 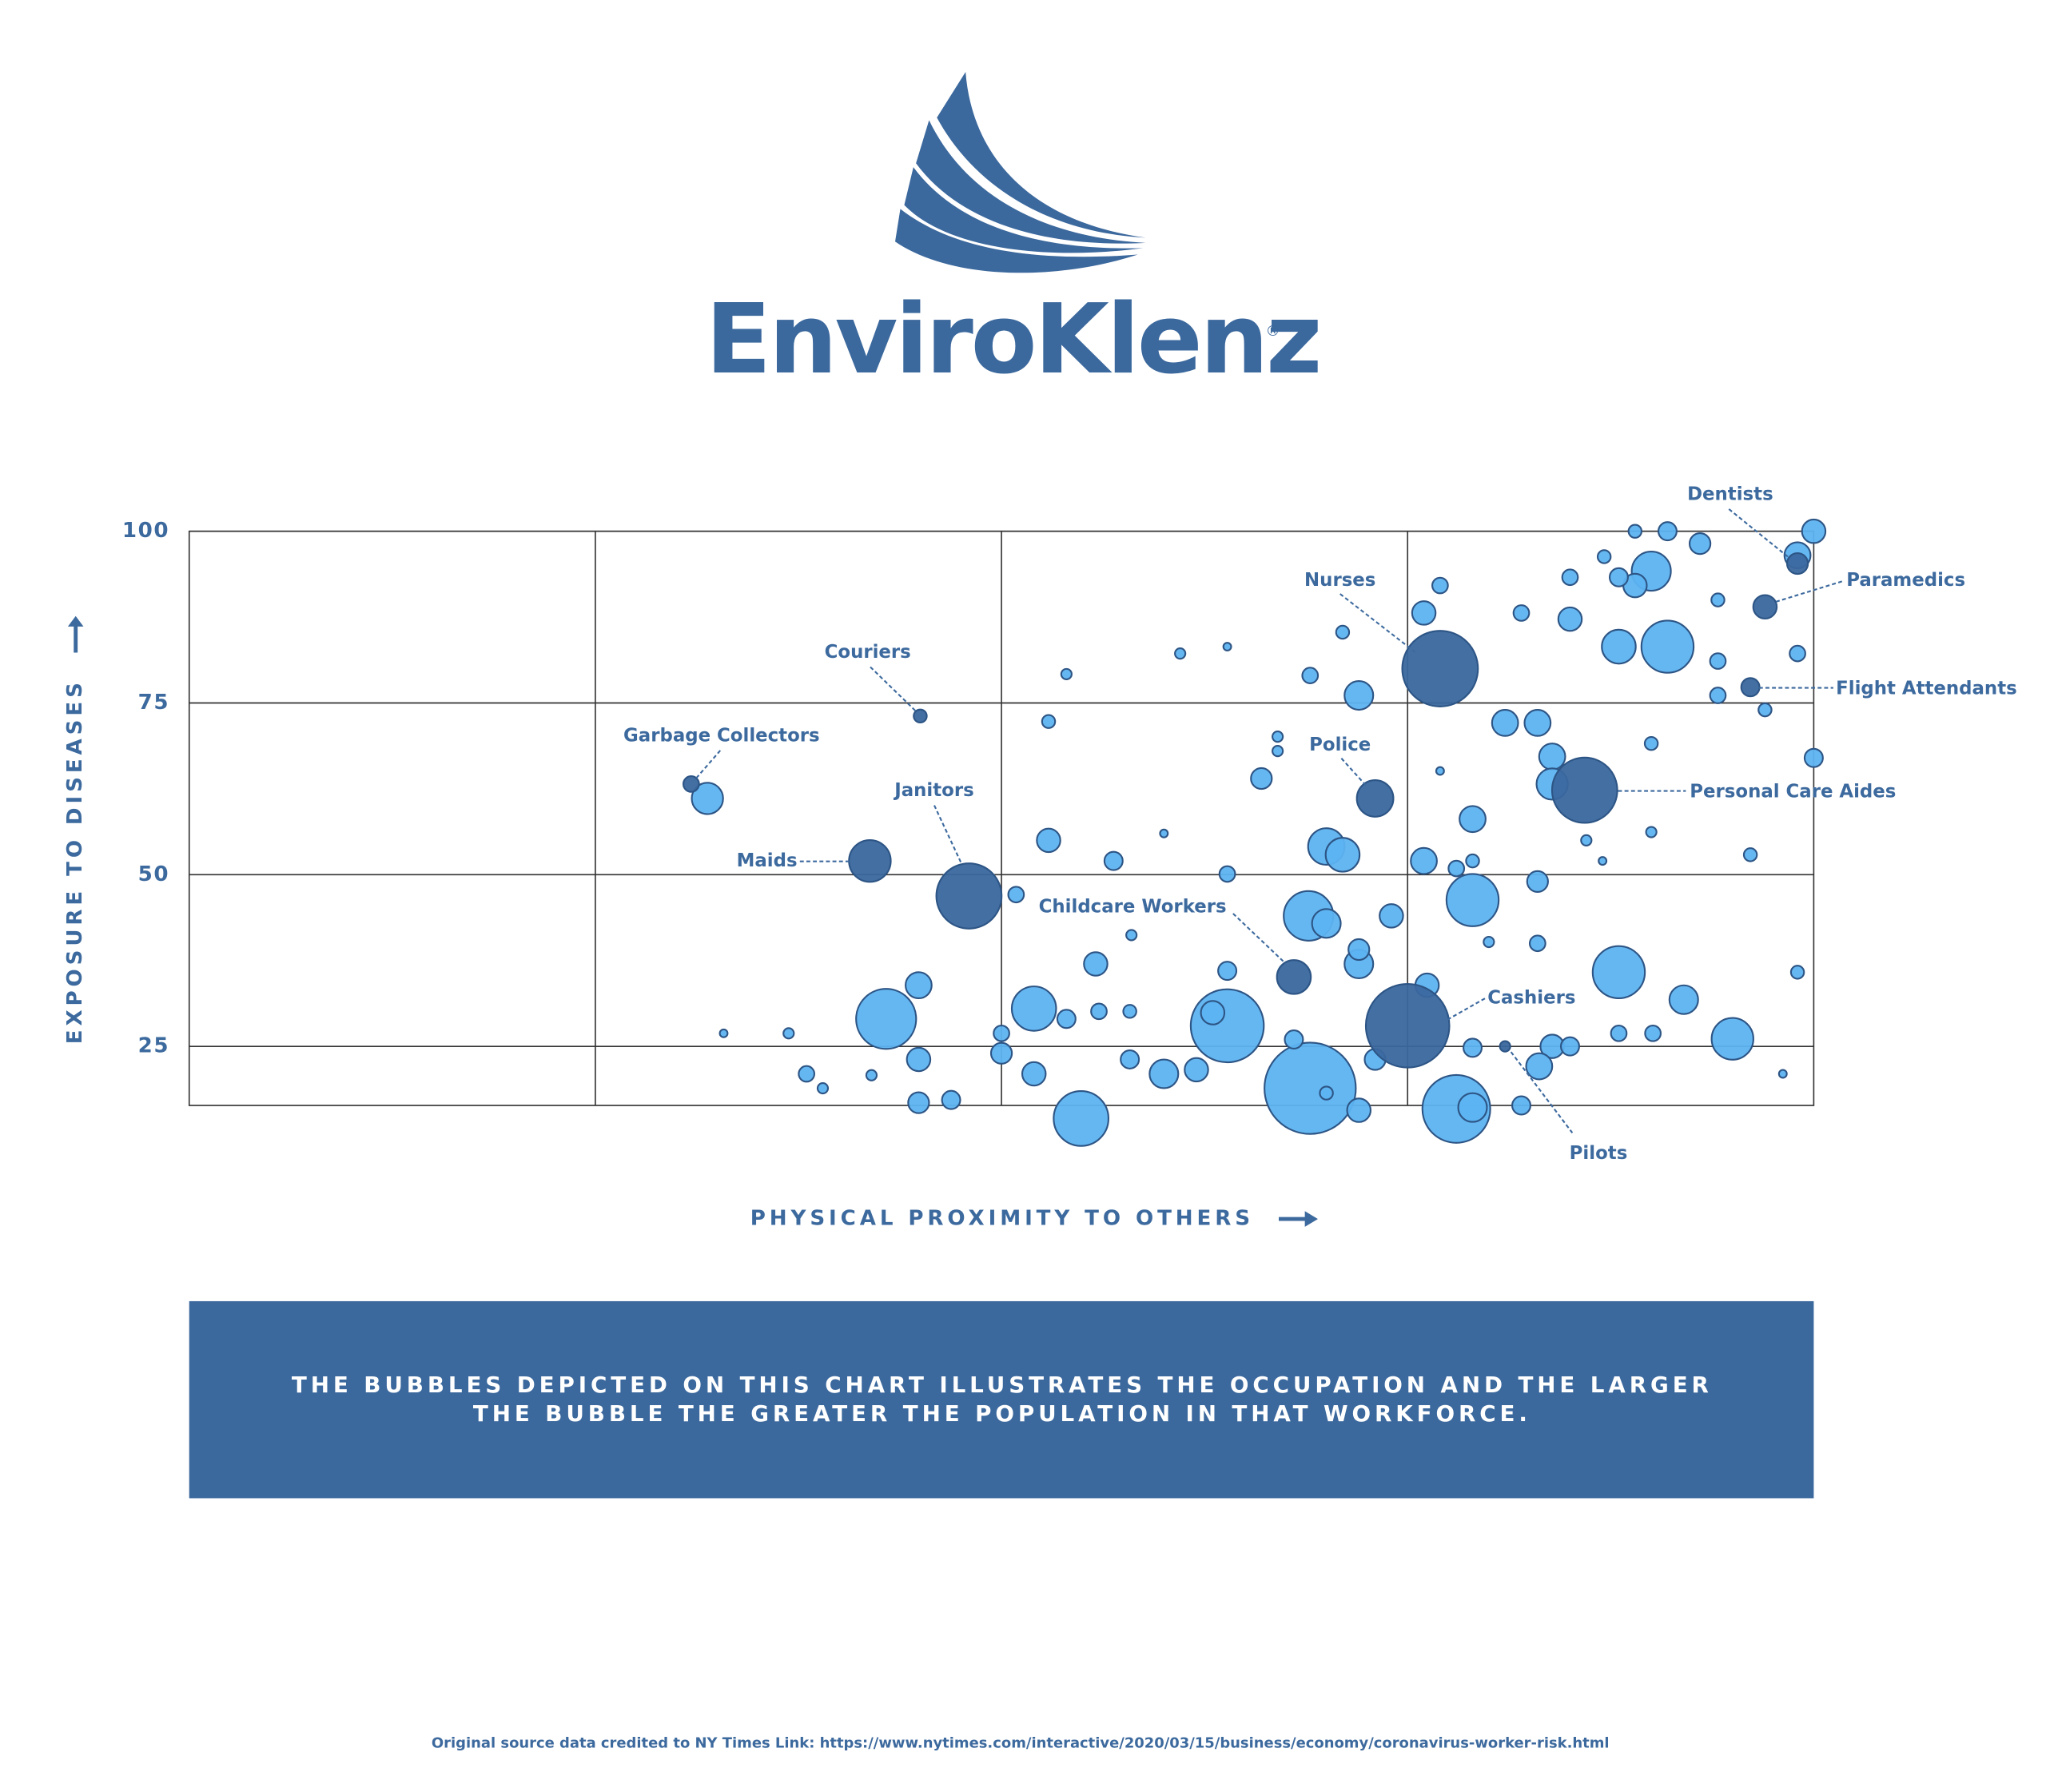 What do you see at coordinates (1013, 340) in the screenshot?
I see `logo-text: EnviroKlenz` at bounding box center [1013, 340].